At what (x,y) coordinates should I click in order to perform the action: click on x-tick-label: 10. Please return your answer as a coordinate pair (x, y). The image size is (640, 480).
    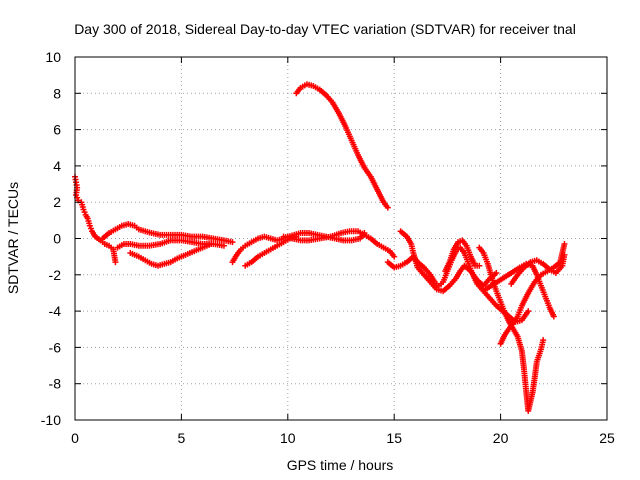
    Looking at the image, I should click on (288, 438).